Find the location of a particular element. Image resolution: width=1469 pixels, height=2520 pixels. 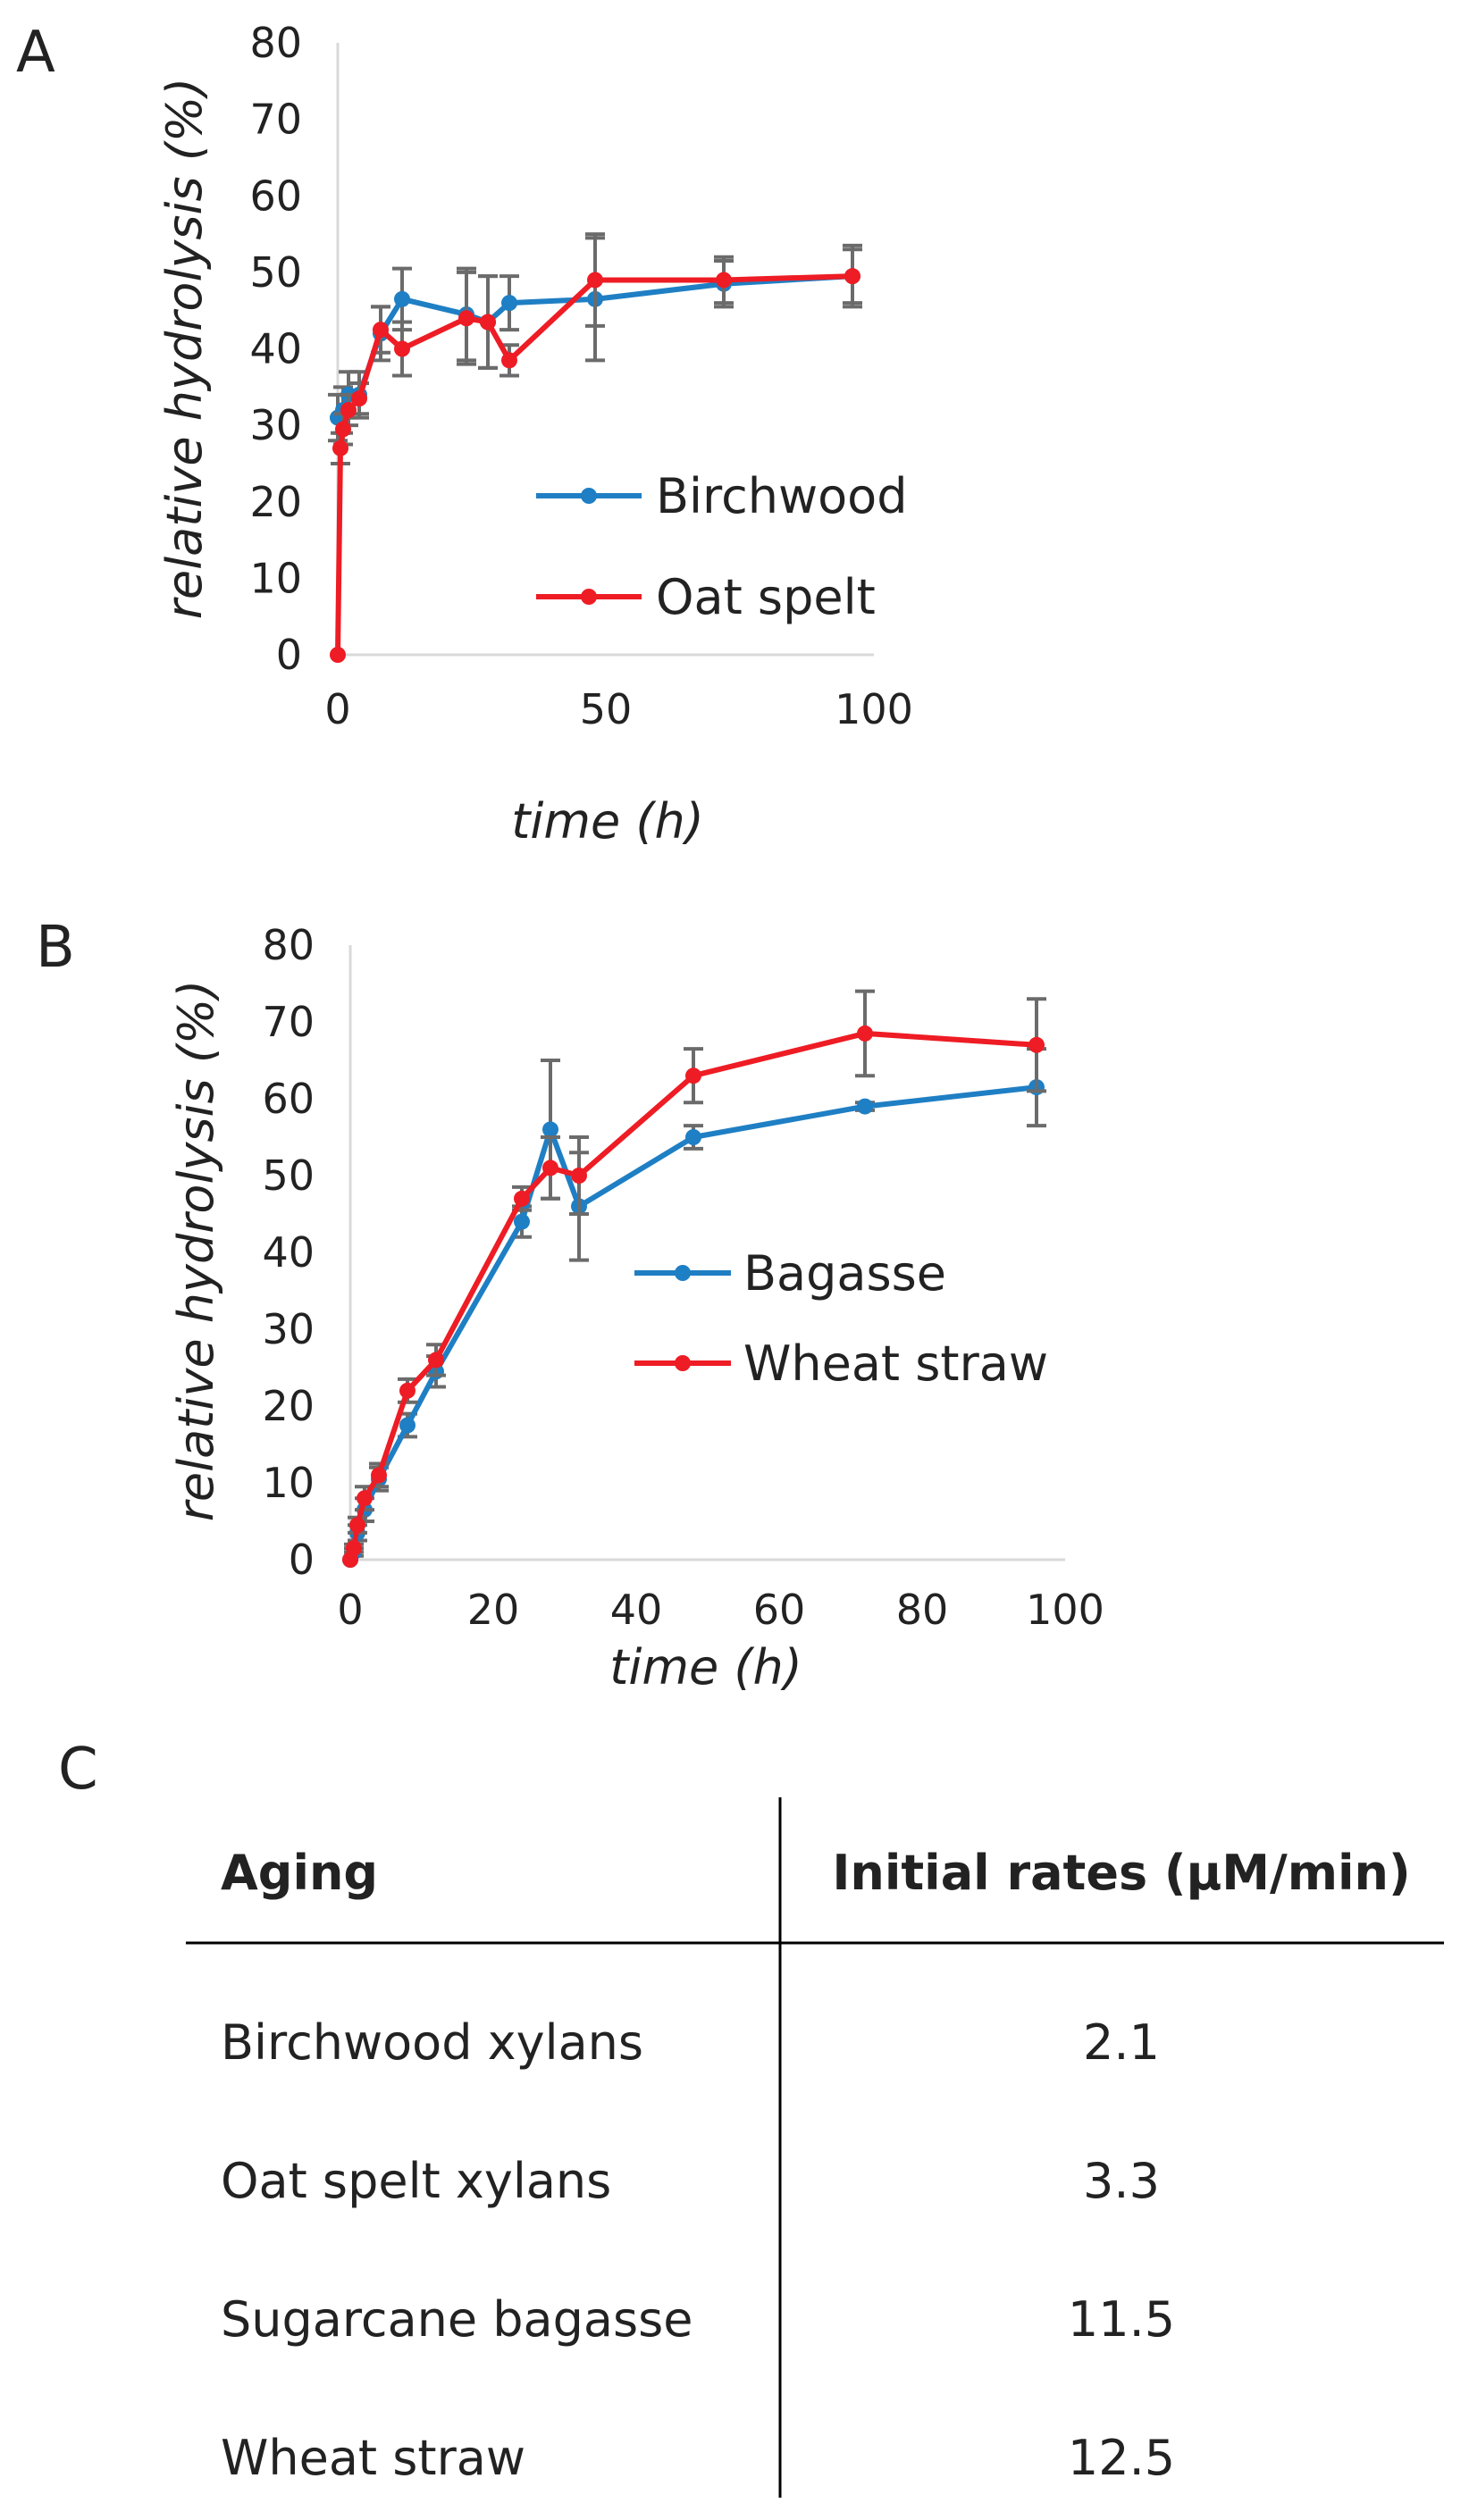

x-tick-label: 20 is located at coordinates (493, 1610).